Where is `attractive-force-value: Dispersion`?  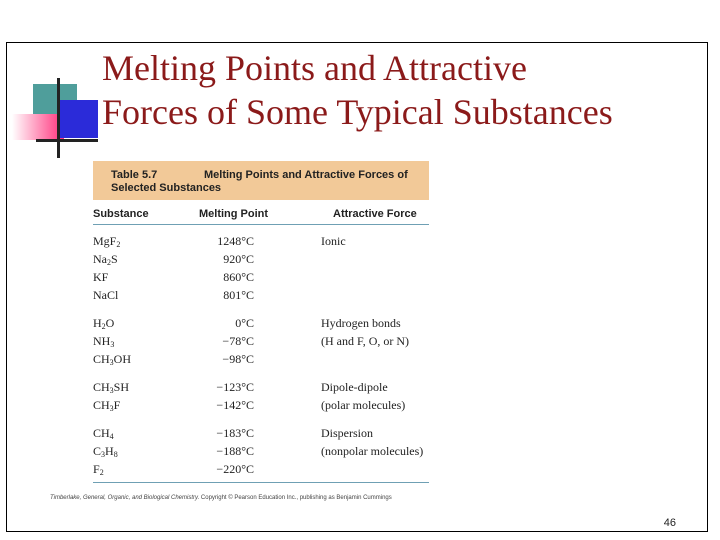 attractive-force-value: Dispersion is located at coordinates (347, 433).